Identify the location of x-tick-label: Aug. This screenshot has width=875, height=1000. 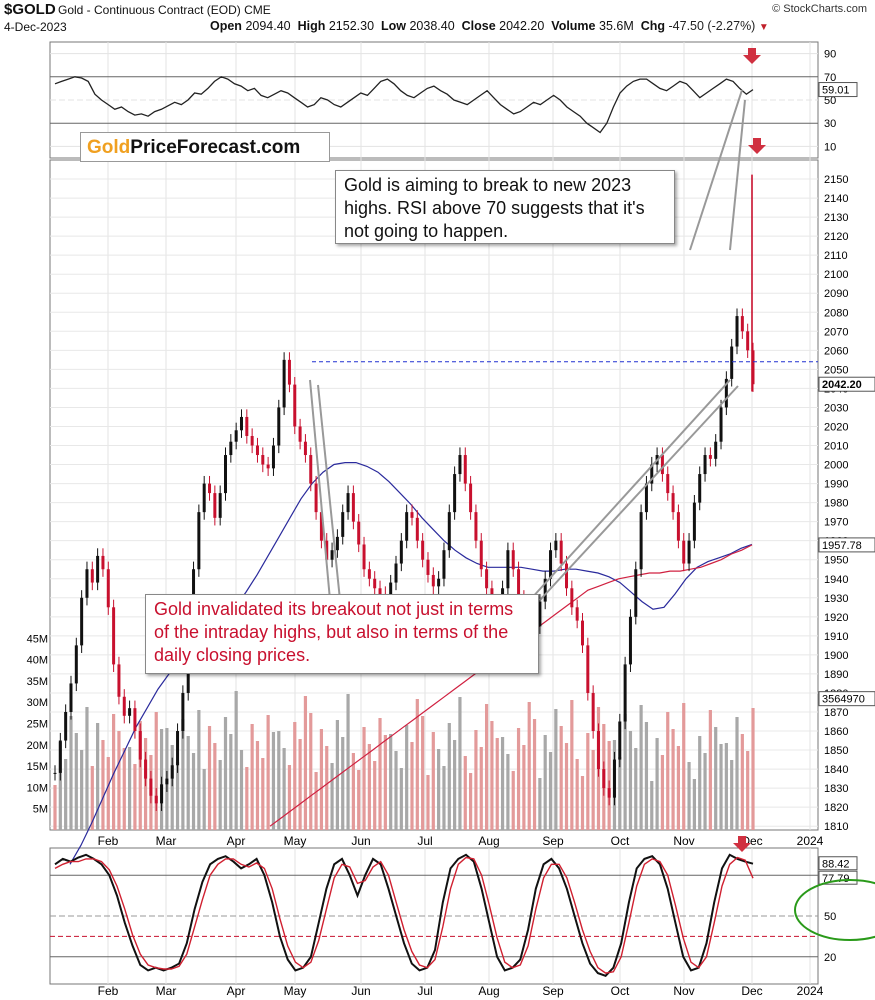
(488, 991).